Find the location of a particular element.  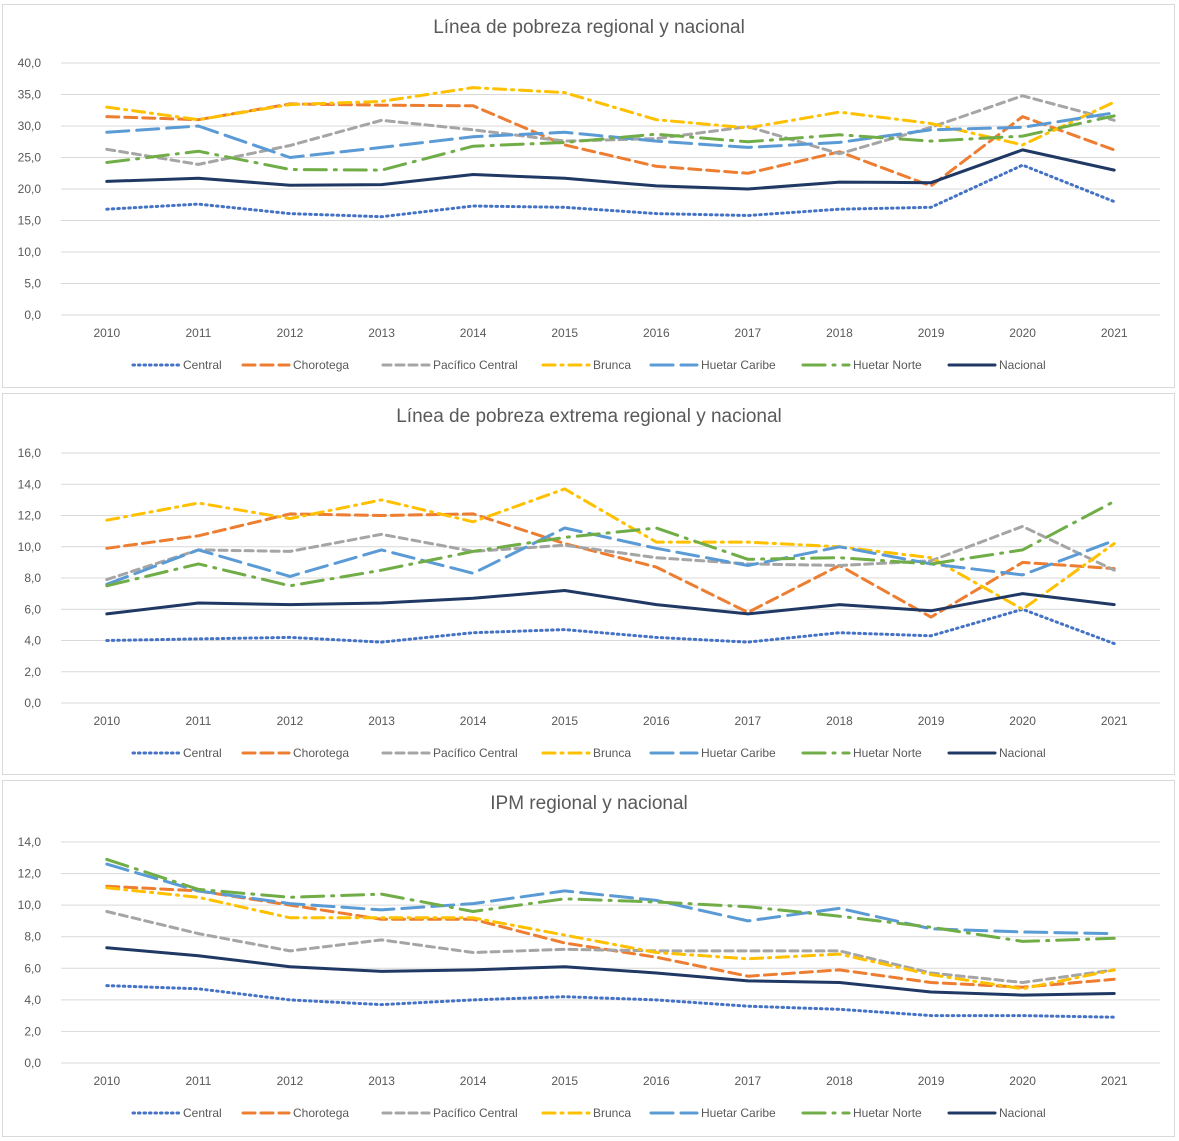

y-tick-label: 2,0 is located at coordinates (32, 672).